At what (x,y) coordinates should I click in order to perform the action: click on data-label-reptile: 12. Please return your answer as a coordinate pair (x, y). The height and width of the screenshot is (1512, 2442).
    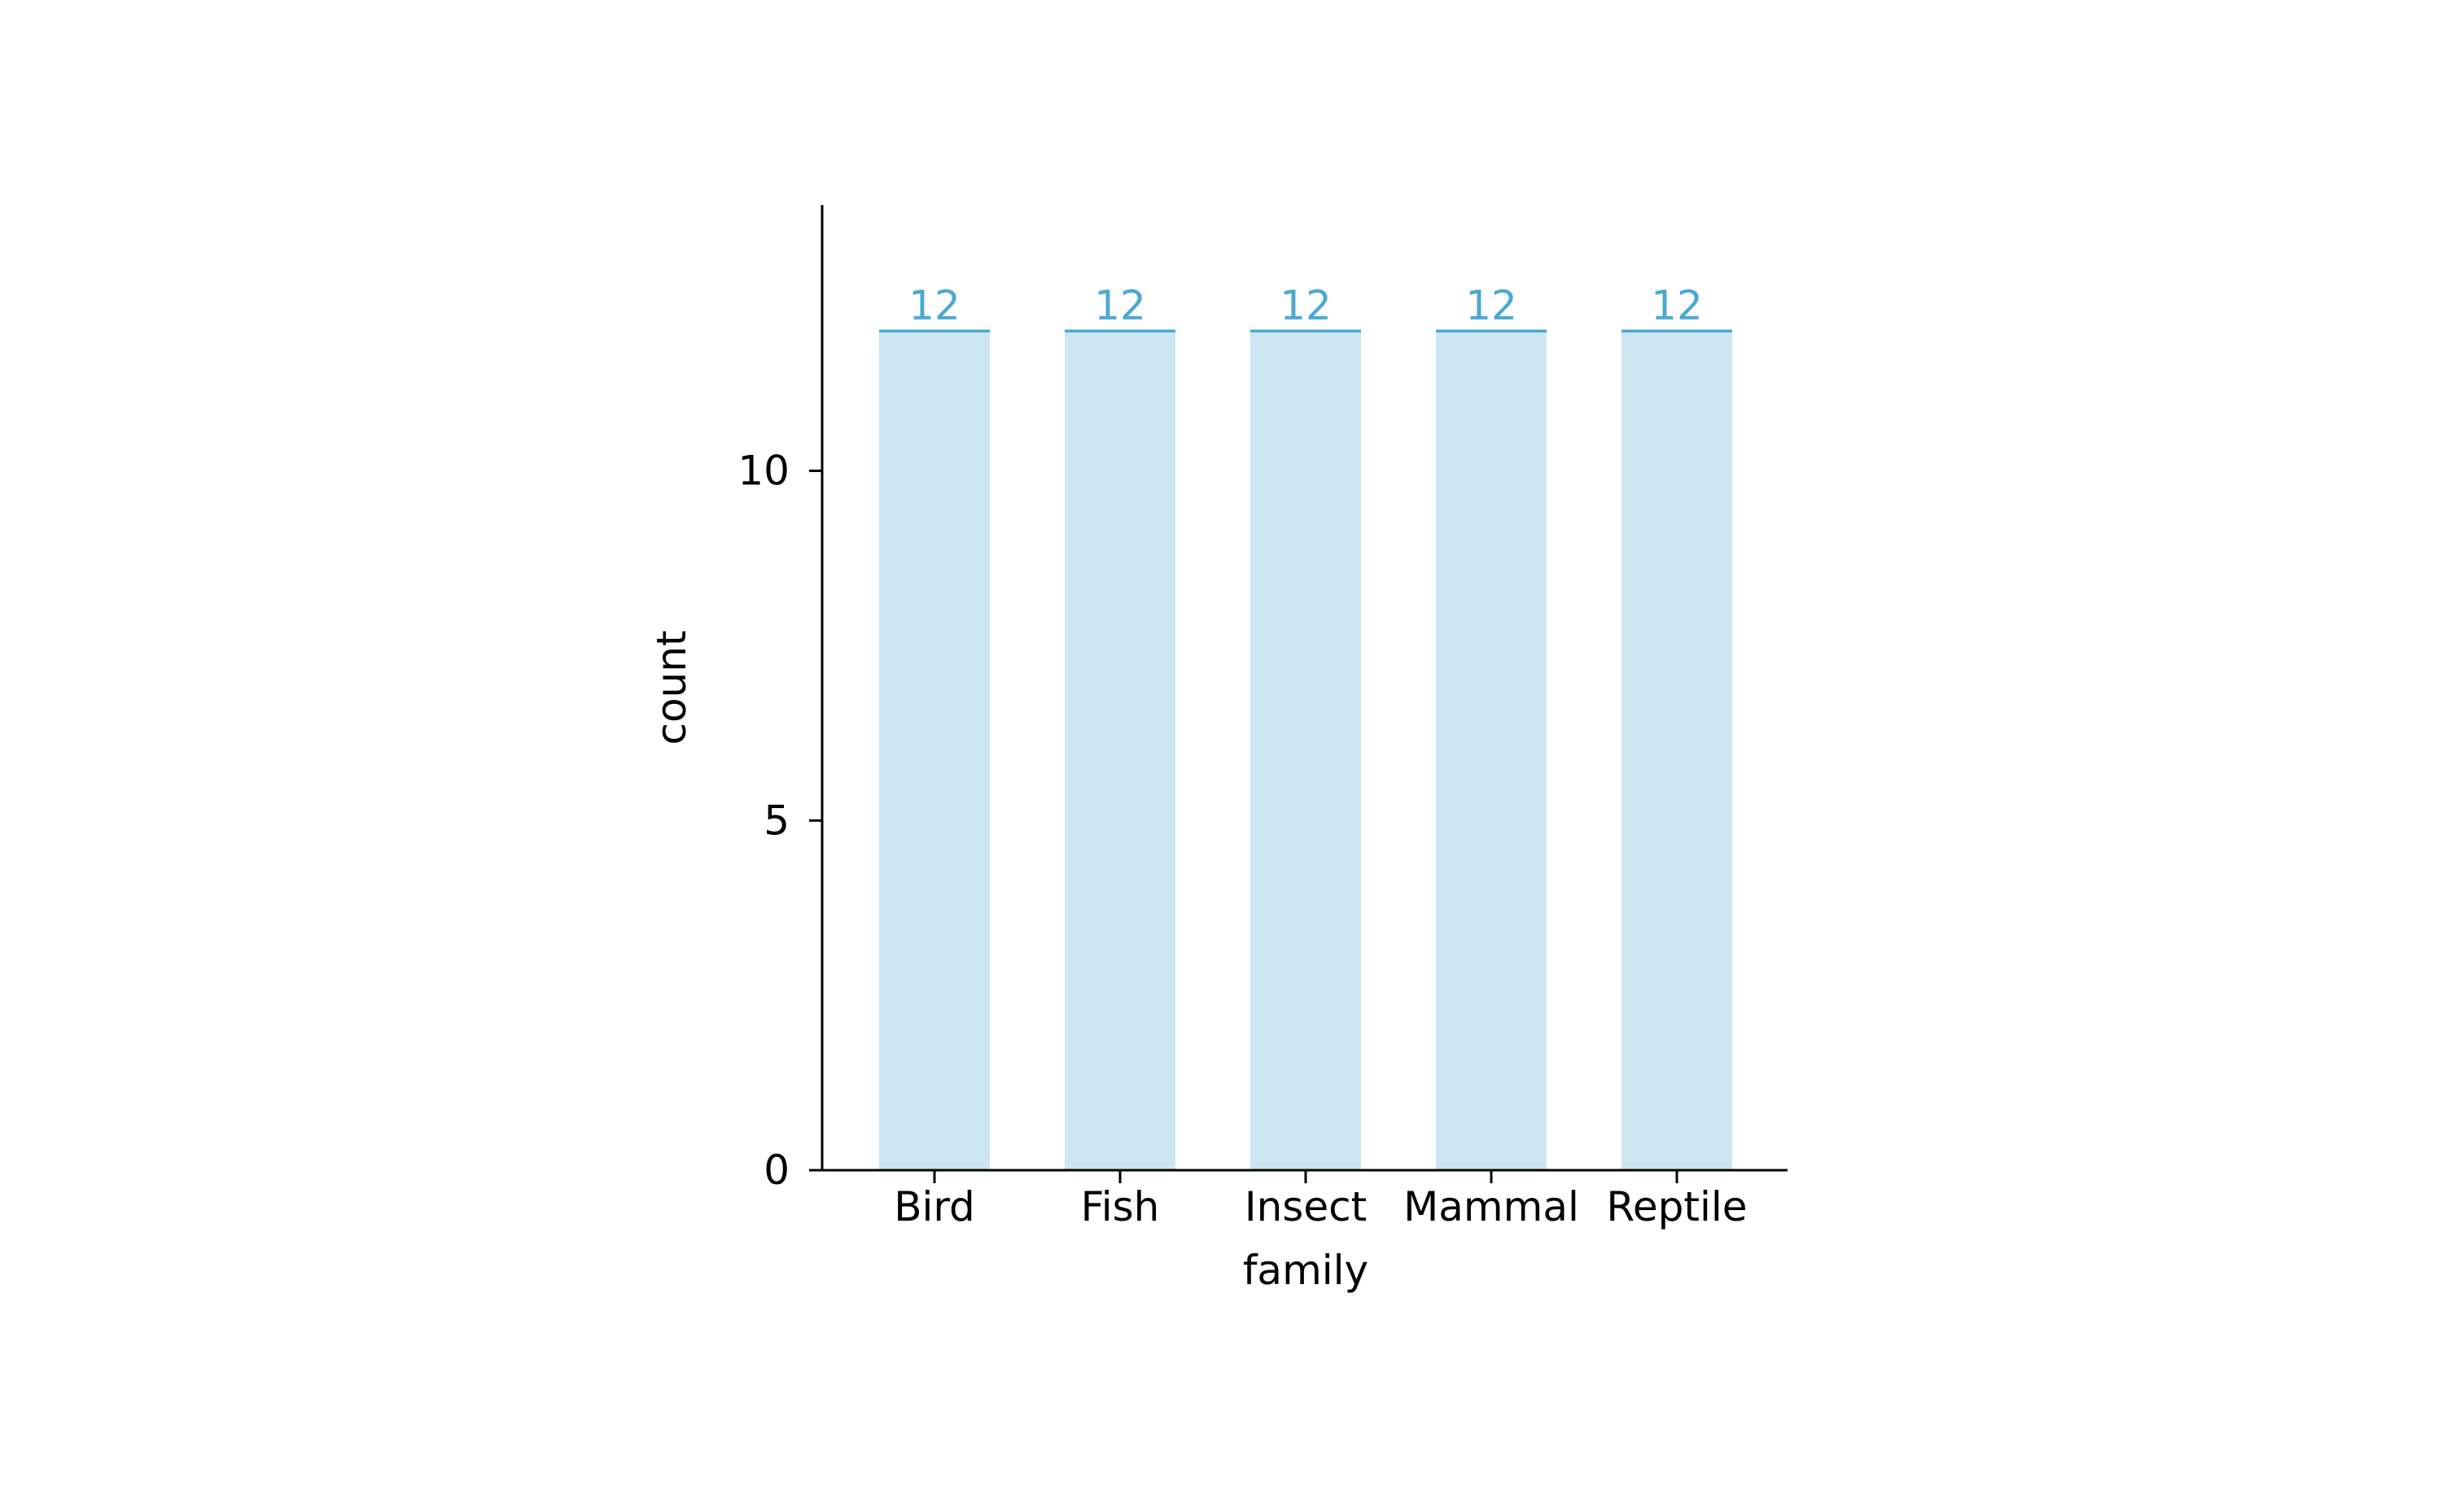
    Looking at the image, I should click on (1677, 306).